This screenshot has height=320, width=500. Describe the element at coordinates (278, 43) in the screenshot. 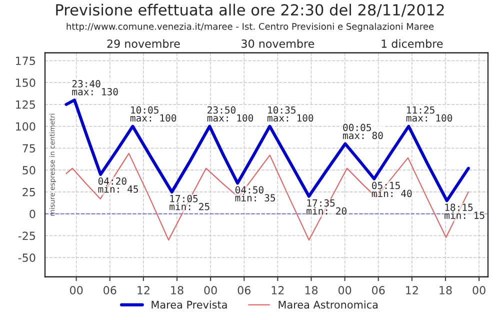

I see `x2-tick-label: 30 novembre` at that location.